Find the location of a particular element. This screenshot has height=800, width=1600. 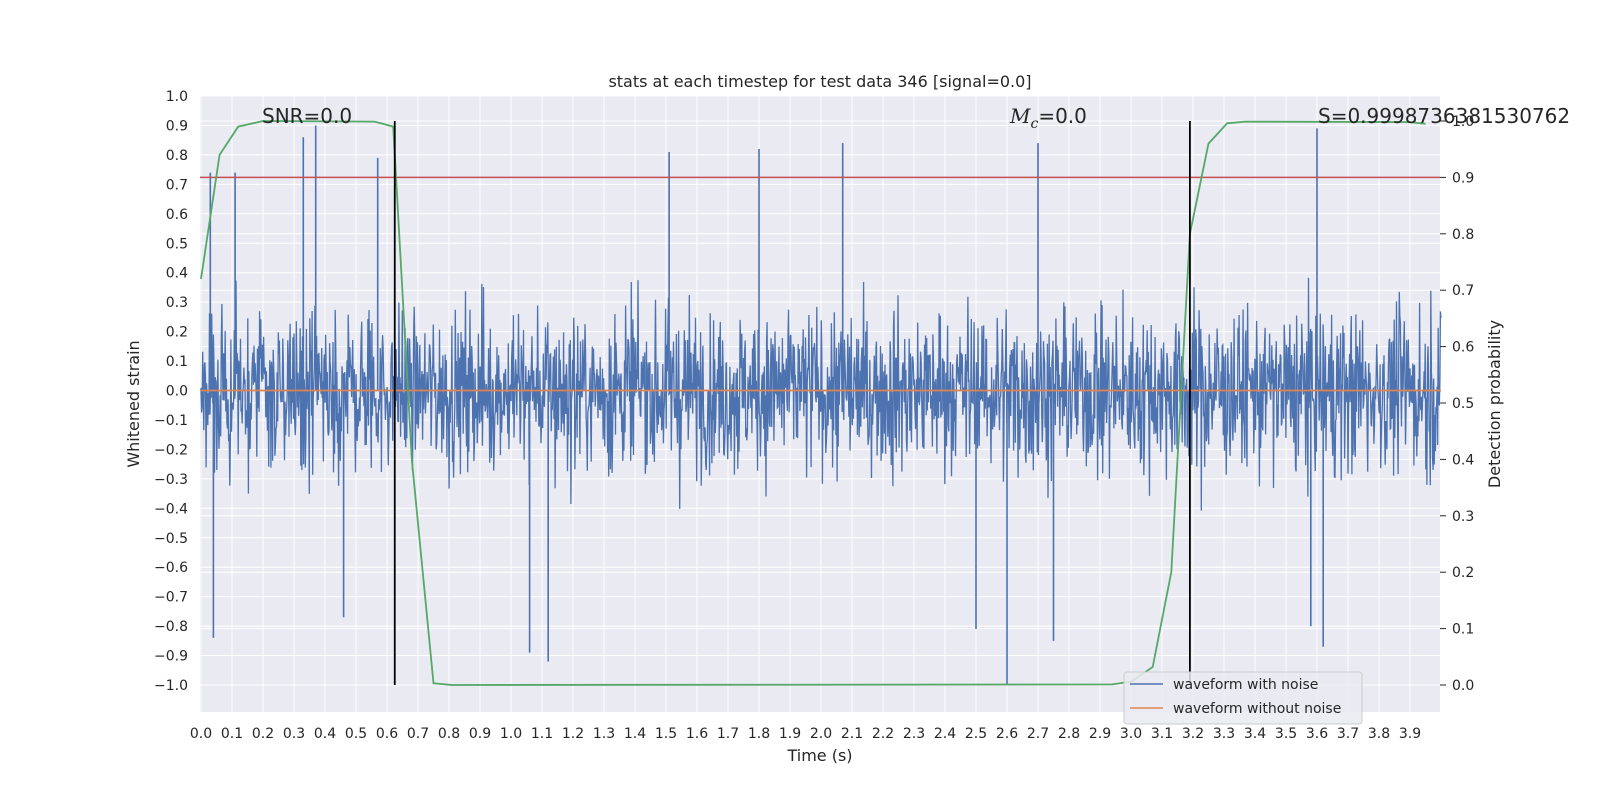

y-tick-label: −0.7 is located at coordinates (171, 598).